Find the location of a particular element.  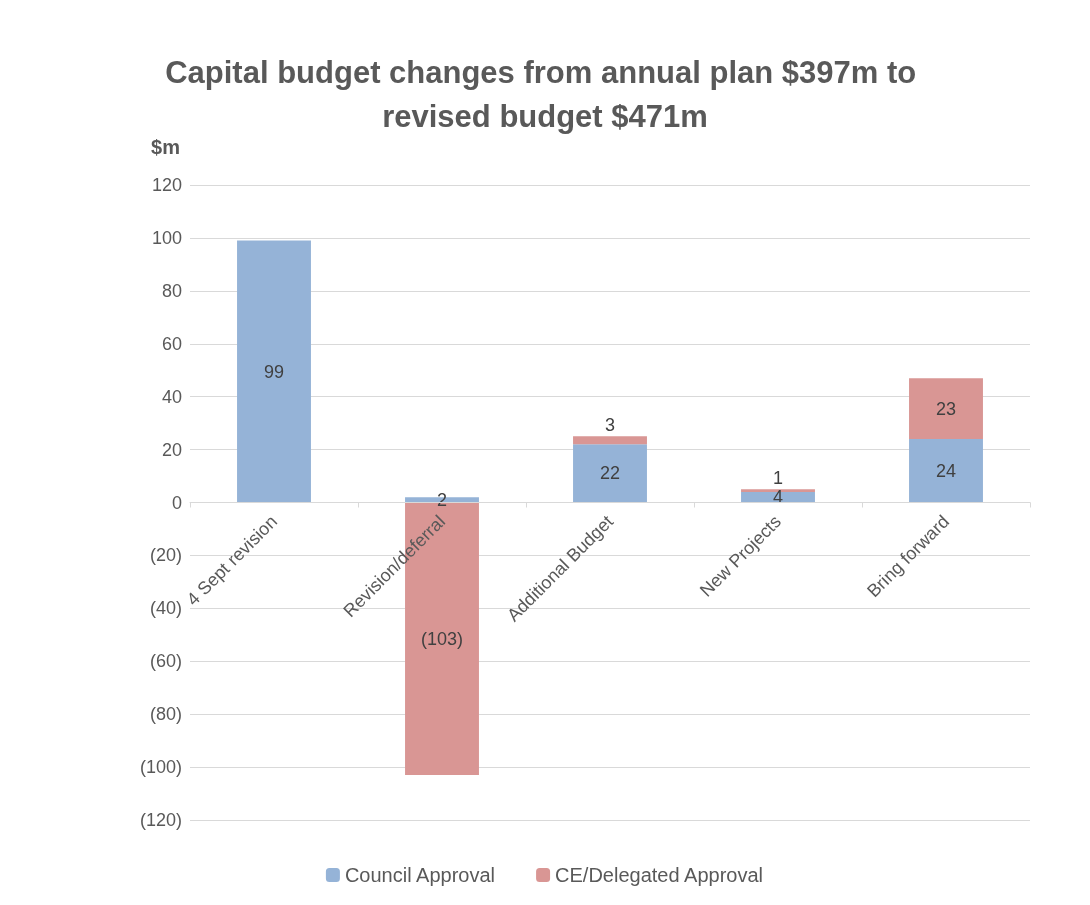

y-tick-label: (80) is located at coordinates (165, 714).